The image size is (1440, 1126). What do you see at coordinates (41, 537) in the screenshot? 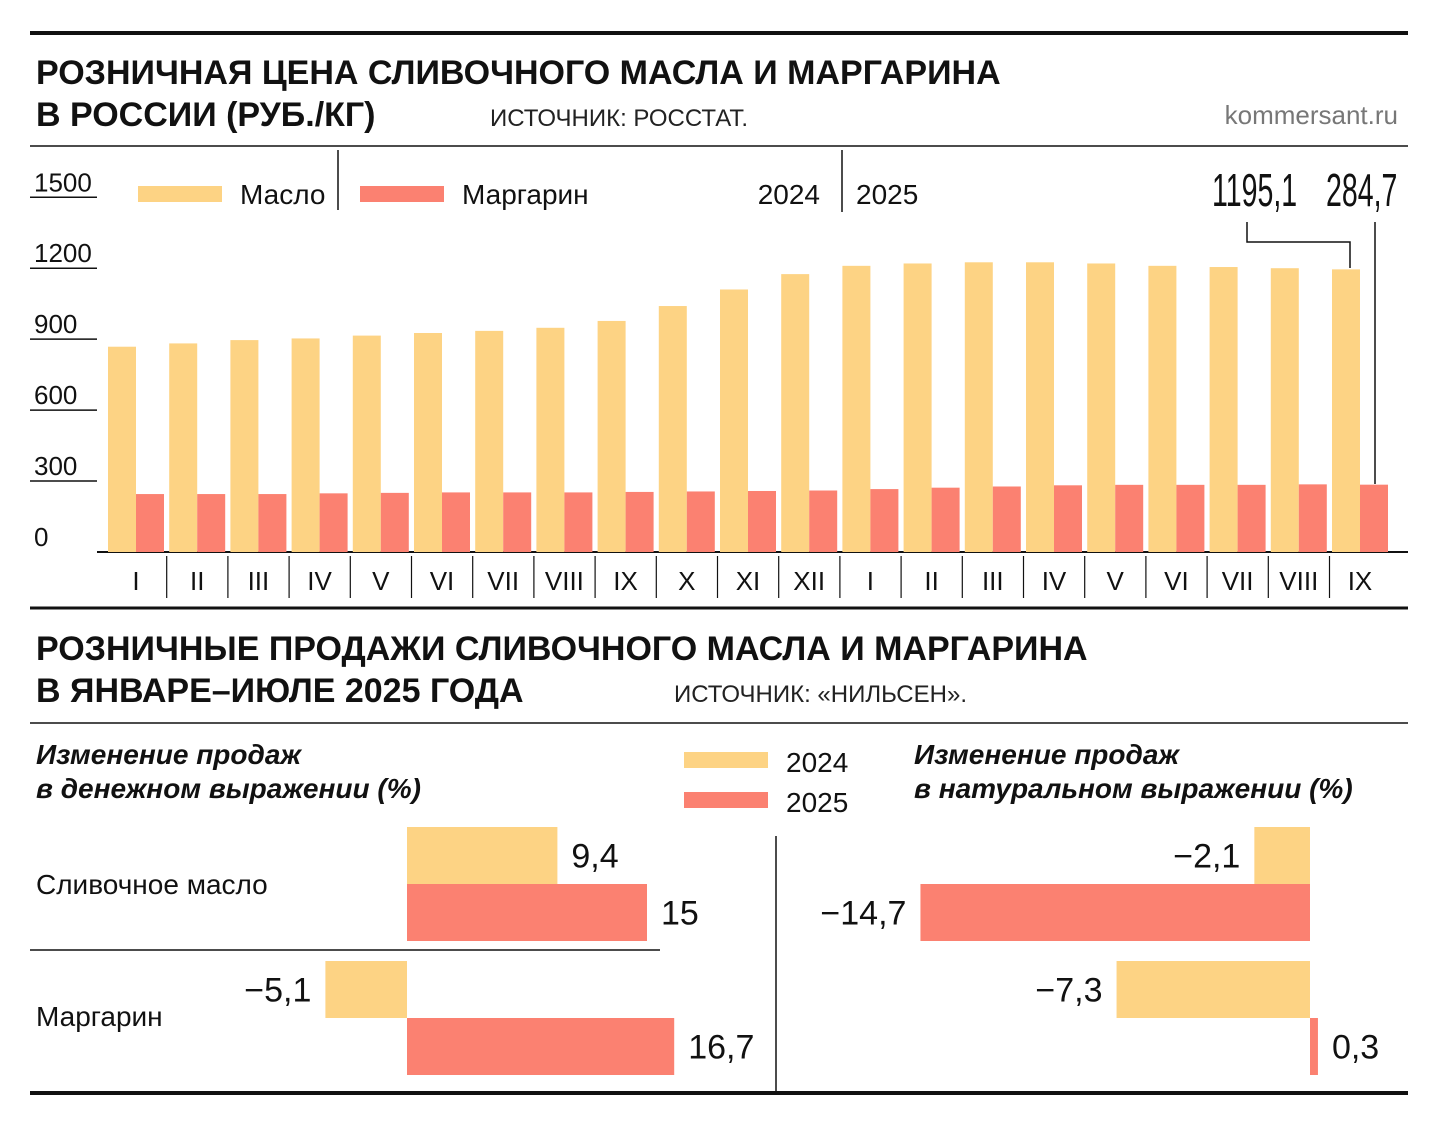
I see `y-tick-label: 0` at bounding box center [41, 537].